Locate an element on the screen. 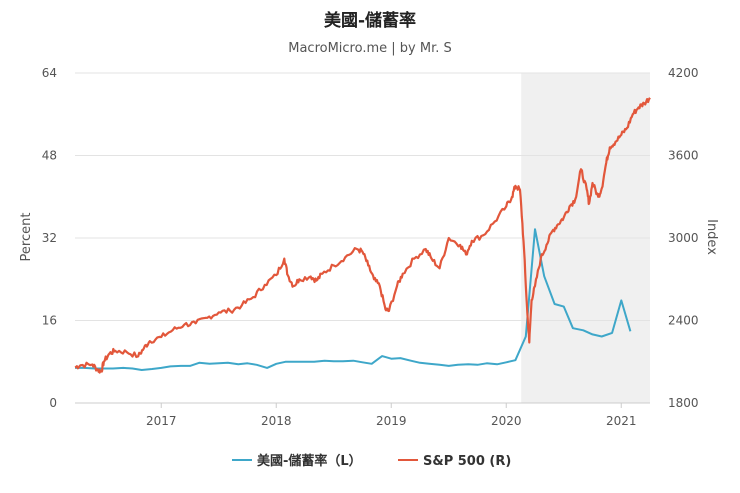  x-tick-label: 2021 is located at coordinates (621, 421).